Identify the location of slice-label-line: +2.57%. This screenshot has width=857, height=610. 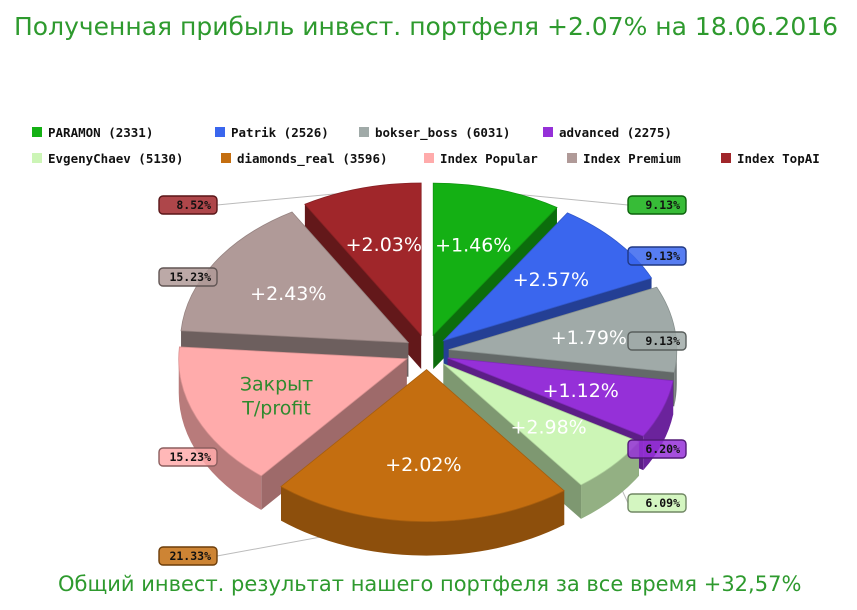
(551, 280).